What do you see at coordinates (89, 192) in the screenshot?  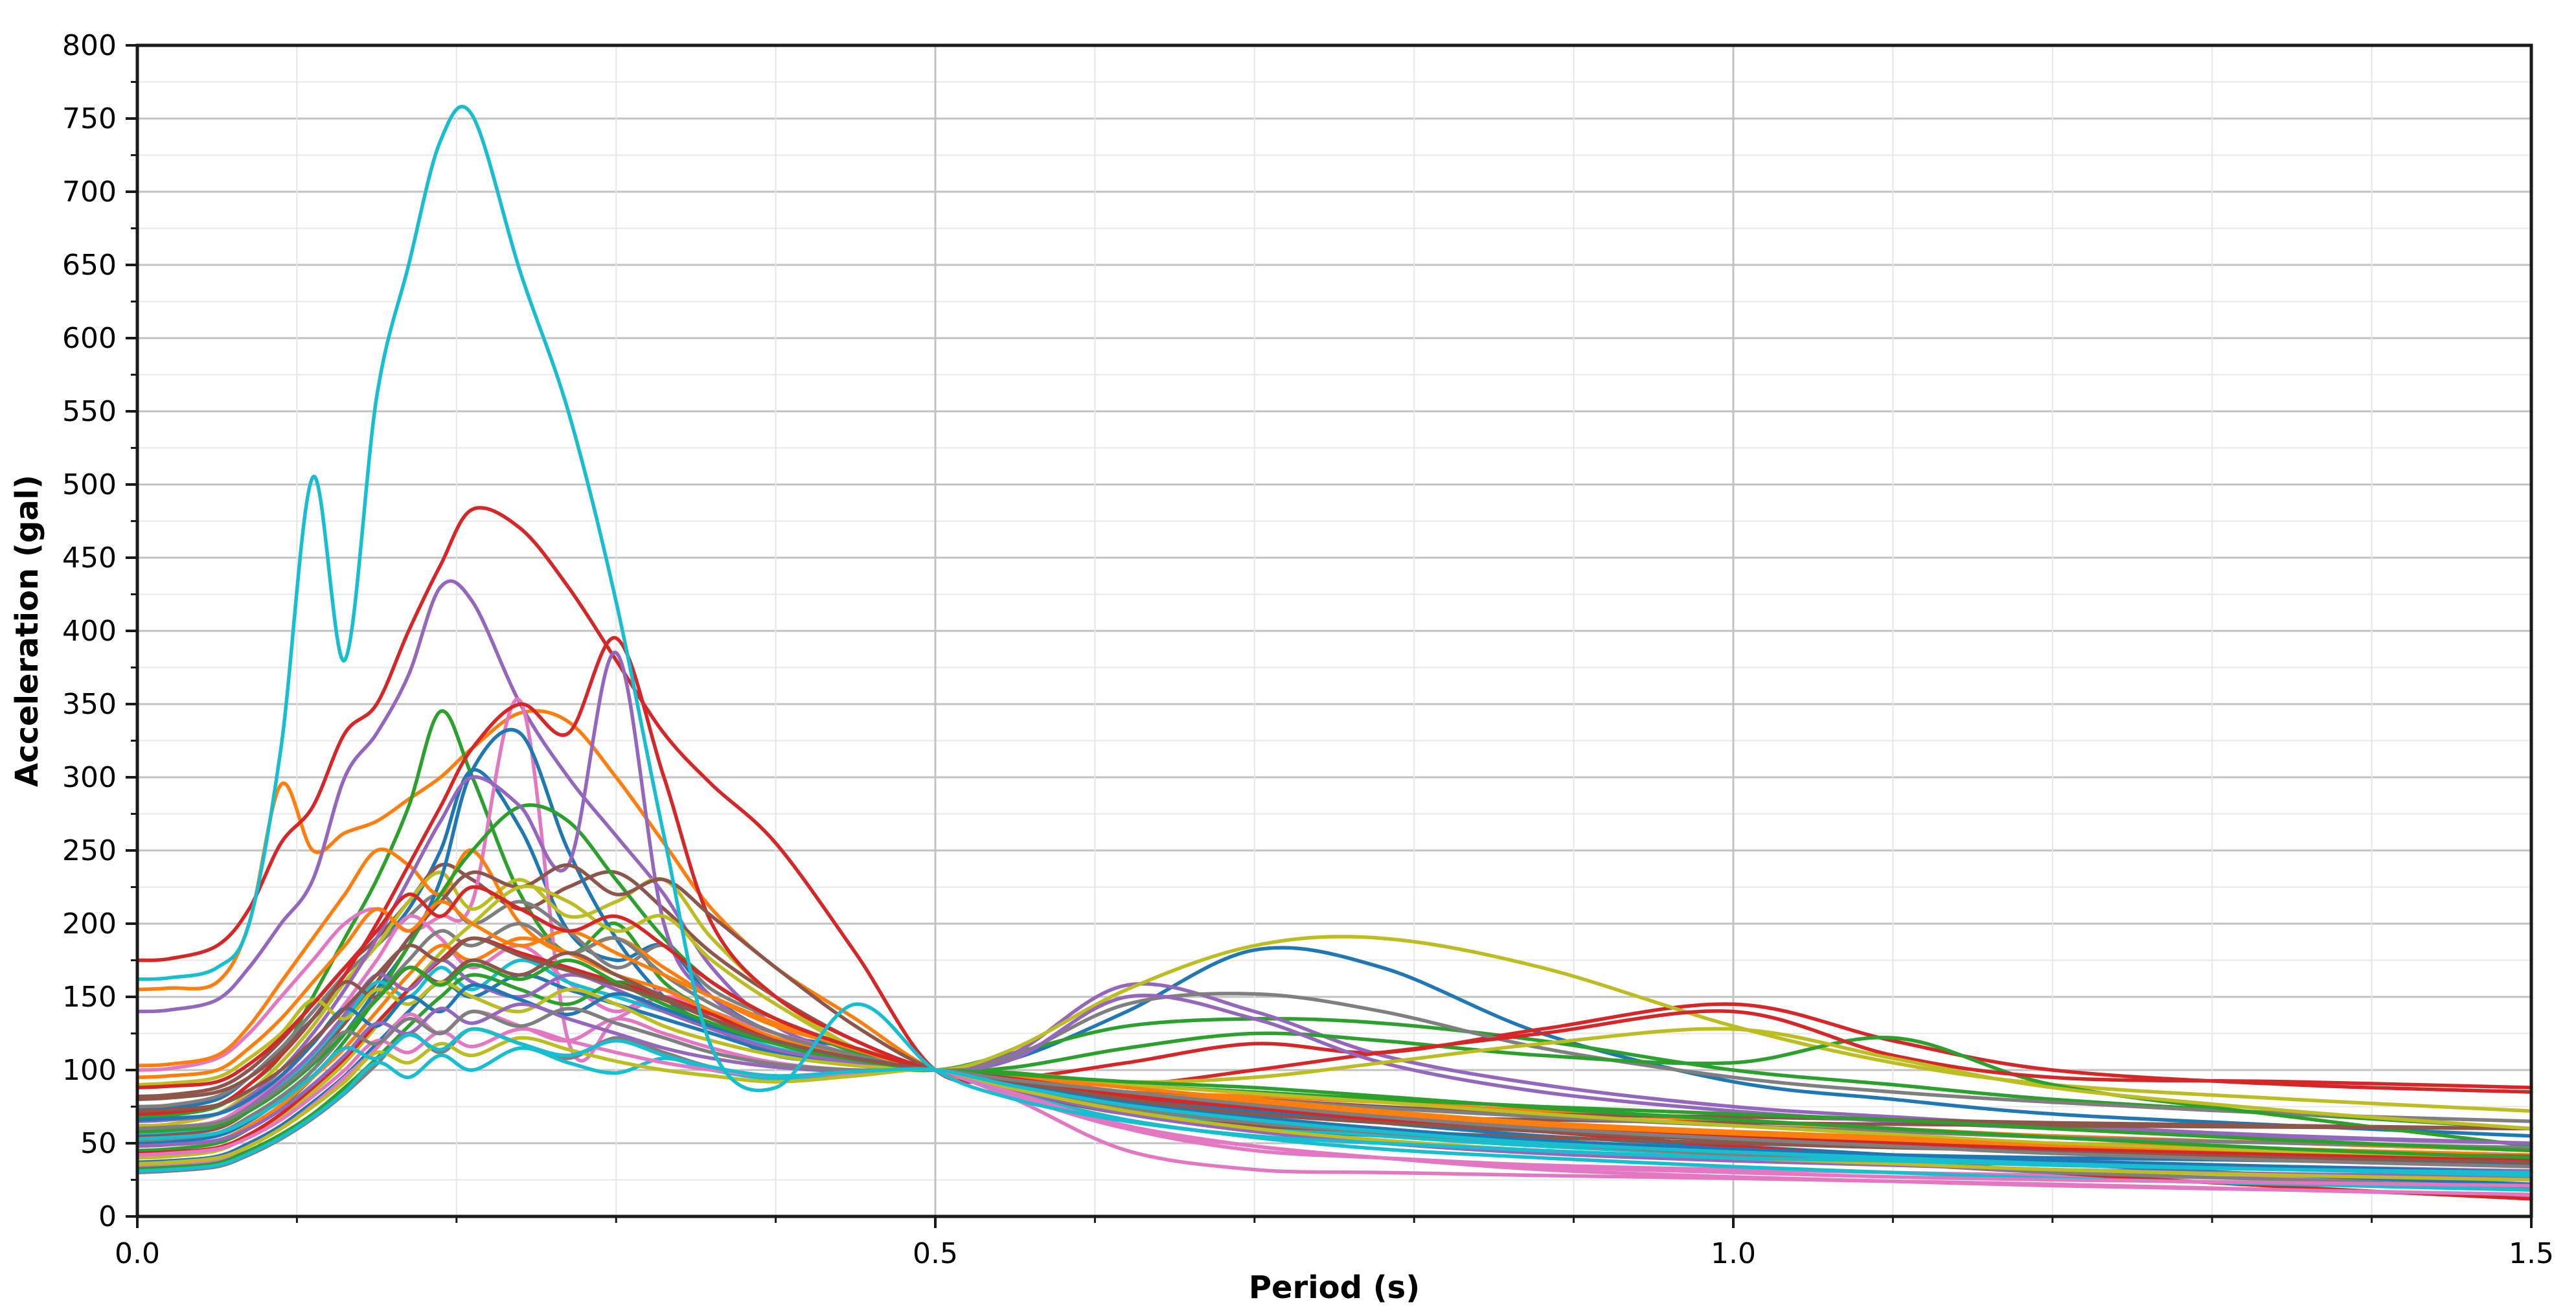 I see `y-tick-label: 700` at bounding box center [89, 192].